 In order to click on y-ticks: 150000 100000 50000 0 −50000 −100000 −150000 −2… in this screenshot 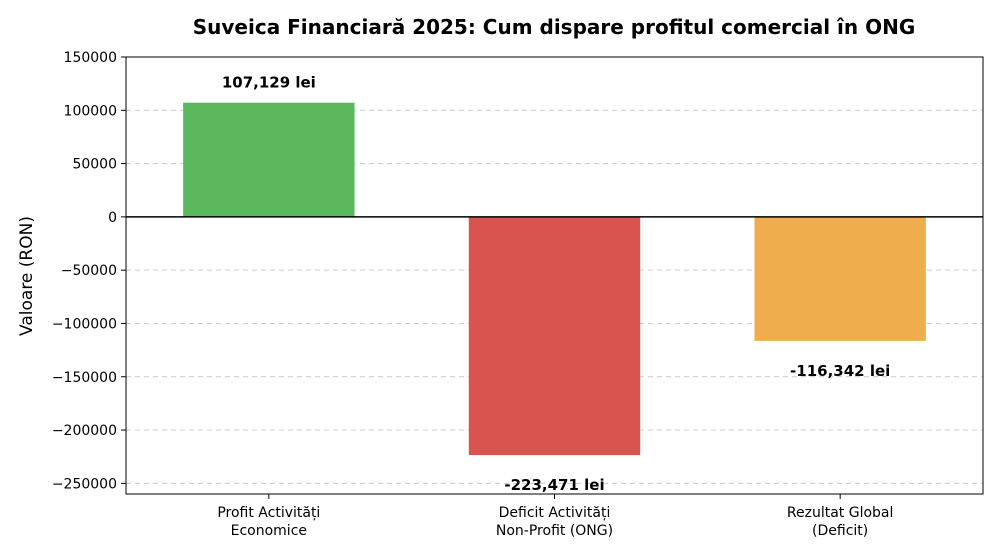, I will do `click(89, 271)`.